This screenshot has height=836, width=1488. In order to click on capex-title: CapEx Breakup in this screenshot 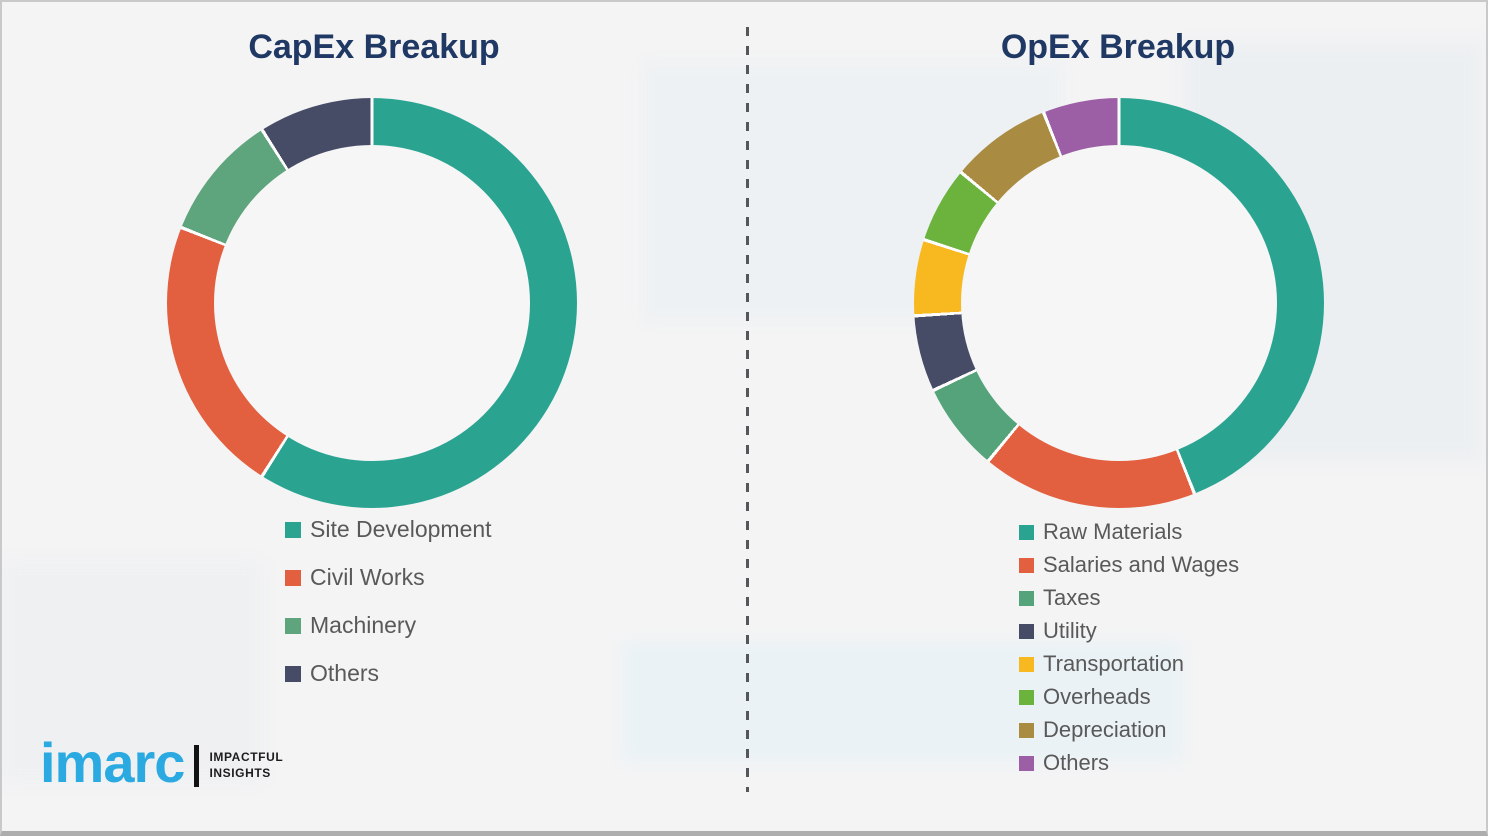, I will do `click(374, 47)`.